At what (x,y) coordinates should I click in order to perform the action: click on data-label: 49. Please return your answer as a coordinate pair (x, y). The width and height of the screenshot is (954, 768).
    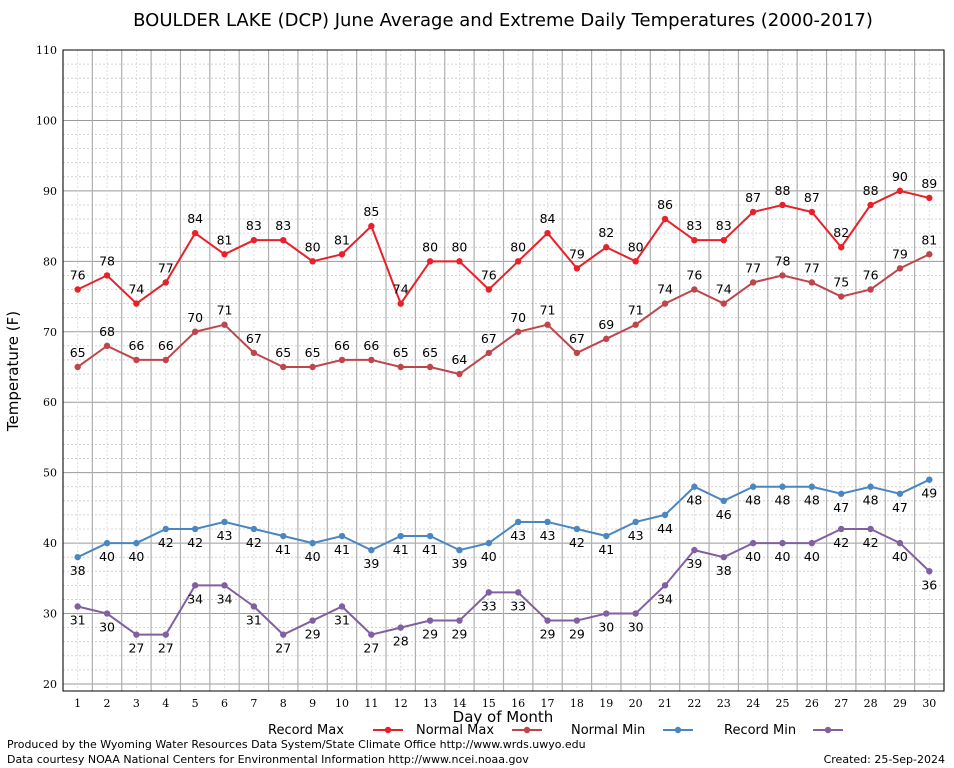
    Looking at the image, I should click on (929, 493).